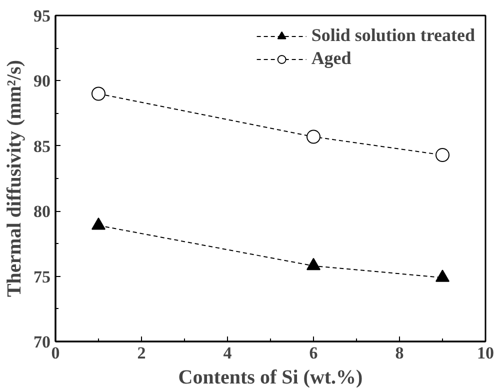 The width and height of the screenshot is (500, 391). Describe the element at coordinates (42, 16) in the screenshot. I see `y-tick-label: 95` at that location.